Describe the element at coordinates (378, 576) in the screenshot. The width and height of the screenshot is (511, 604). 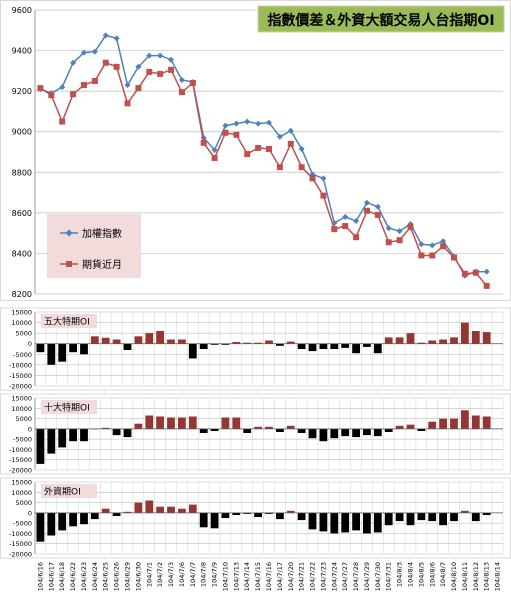
I see `x-tick-label: 104/7/30` at that location.